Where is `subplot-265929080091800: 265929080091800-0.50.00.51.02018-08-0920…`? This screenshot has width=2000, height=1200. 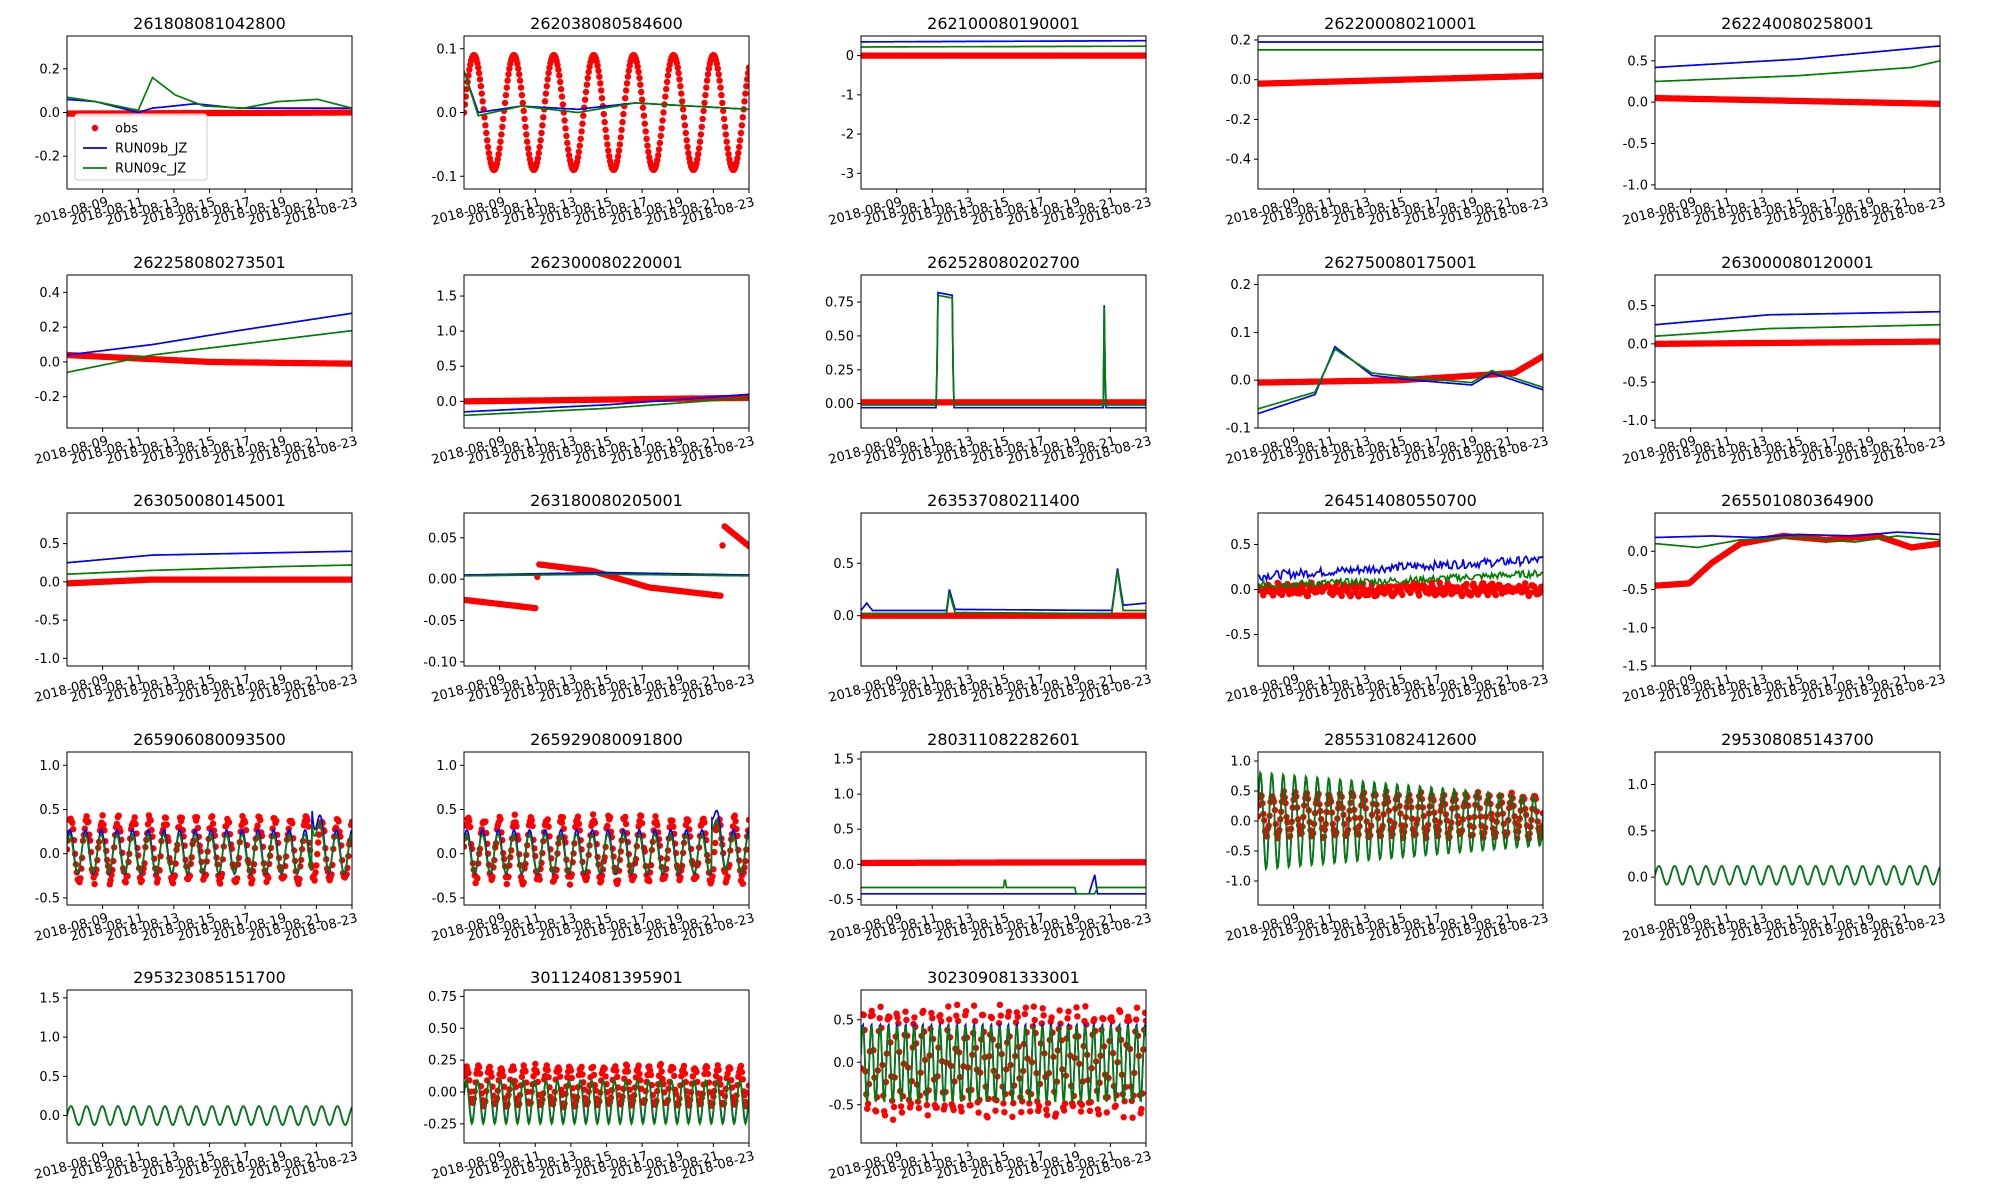 subplot-265929080091800: 265929080091800-0.50.00.51.02018-08-0920… is located at coordinates (593, 837).